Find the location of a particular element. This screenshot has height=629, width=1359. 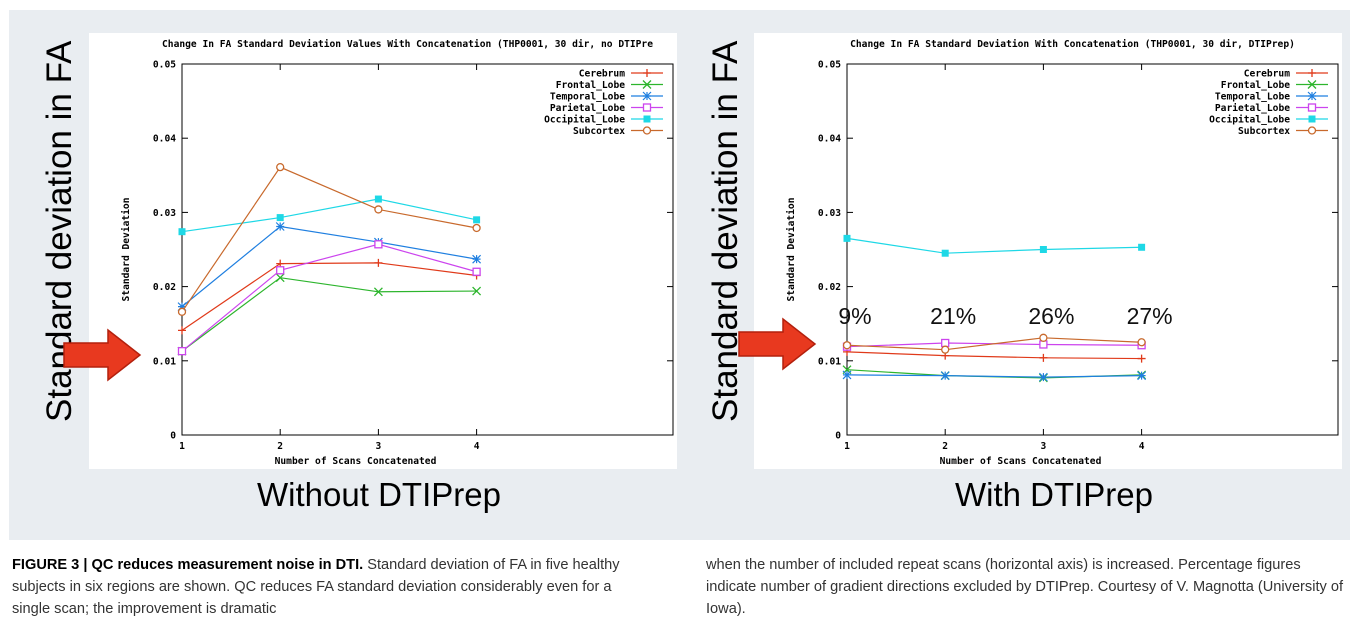

left-line-cerebrum is located at coordinates (329, 296).